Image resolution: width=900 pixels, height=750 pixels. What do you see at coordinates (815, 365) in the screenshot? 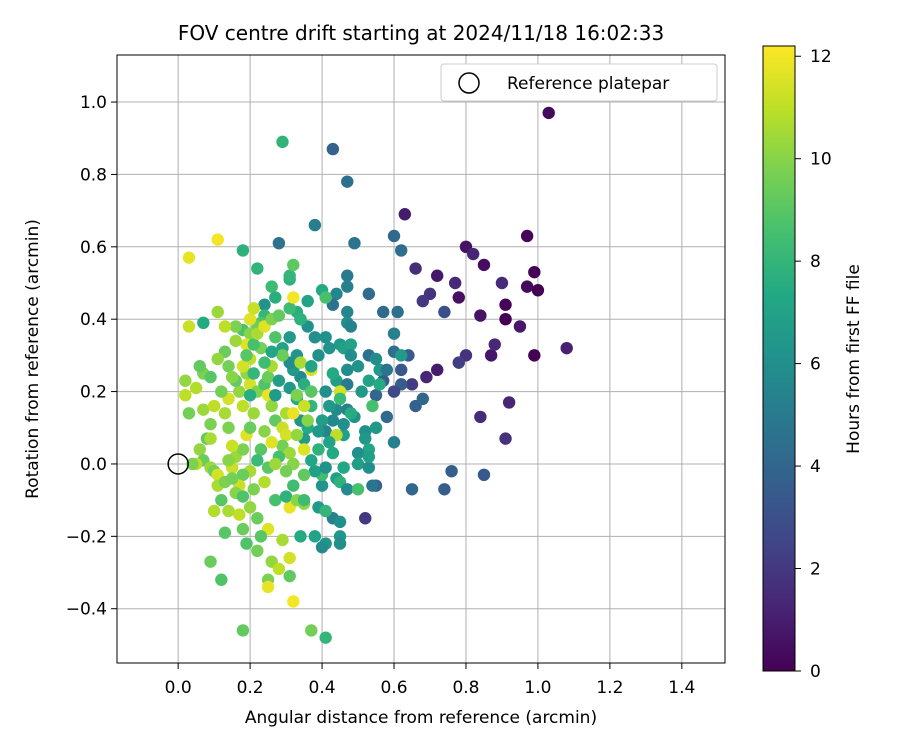
I see `colorbar-tick-label: 6` at bounding box center [815, 365].